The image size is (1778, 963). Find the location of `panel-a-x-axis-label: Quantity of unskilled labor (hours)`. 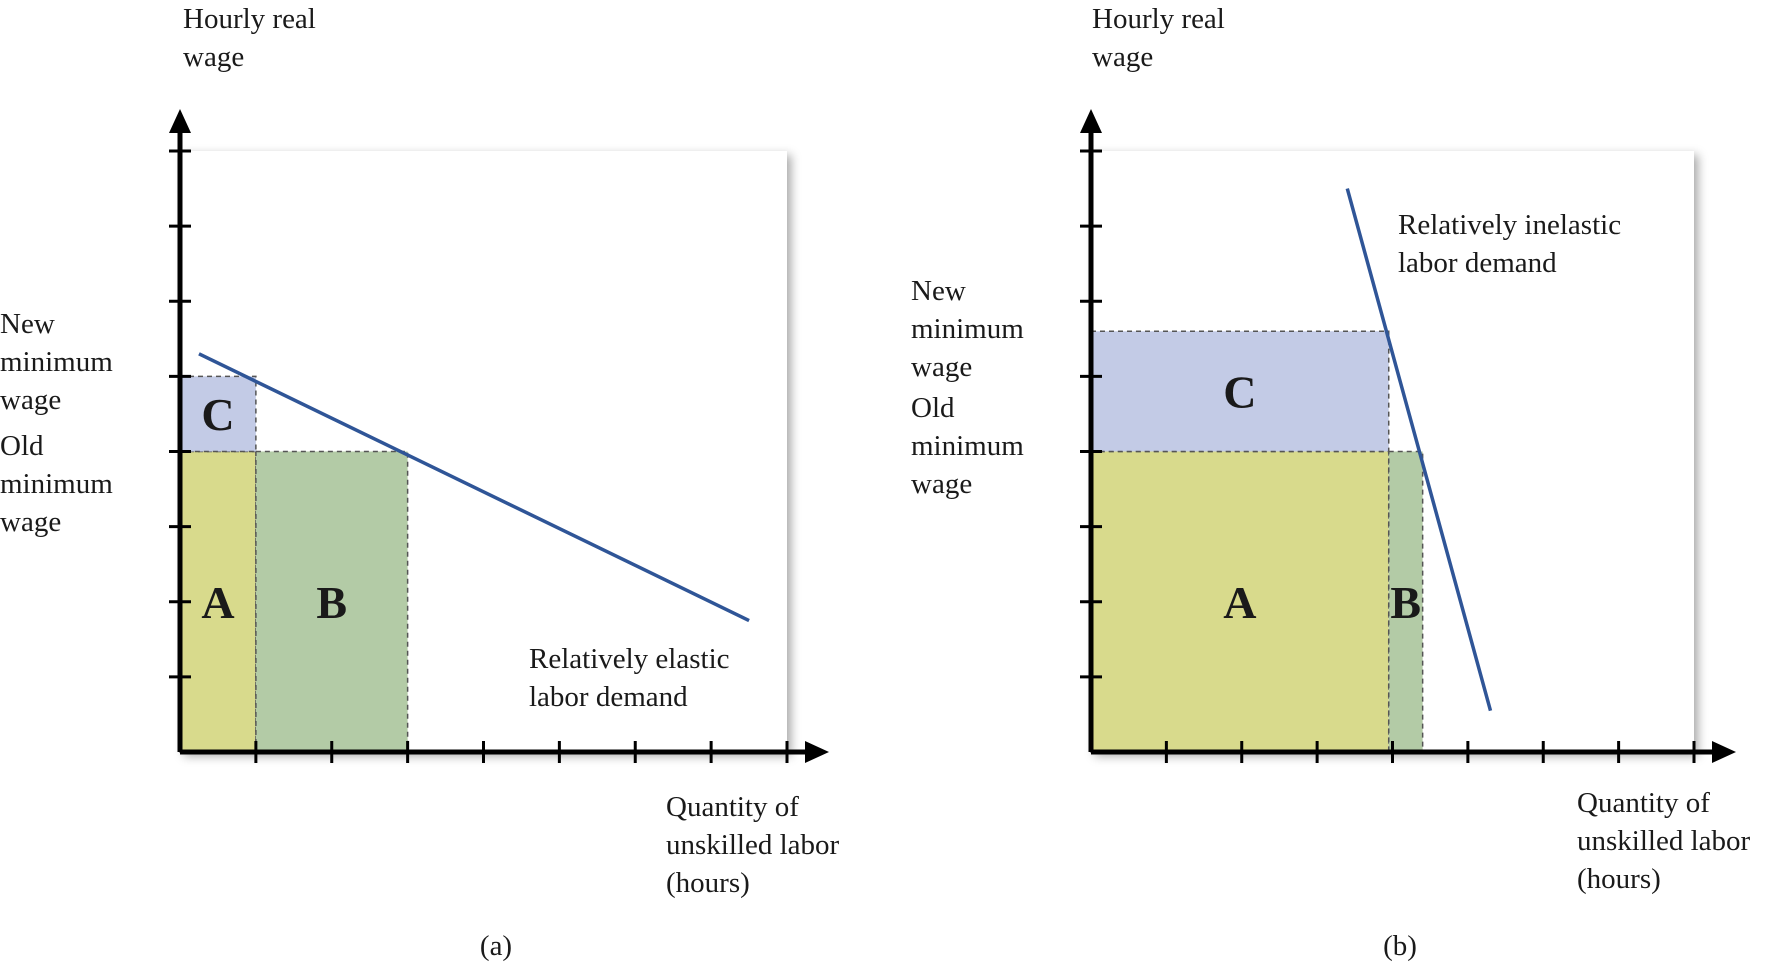

panel-a-x-axis-label: Quantity of unskilled labor (hours) is located at coordinates (753, 845).